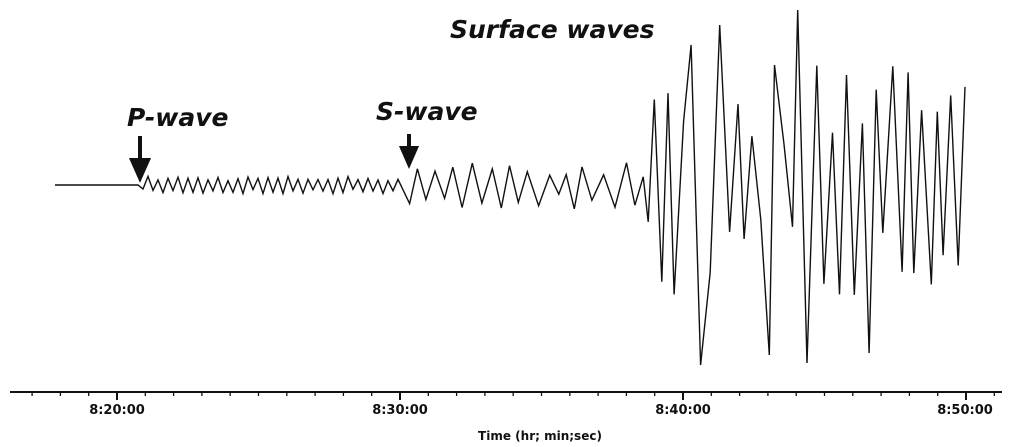  I want to click on axis-title: Time (hr; min;sec), so click(540, 436).